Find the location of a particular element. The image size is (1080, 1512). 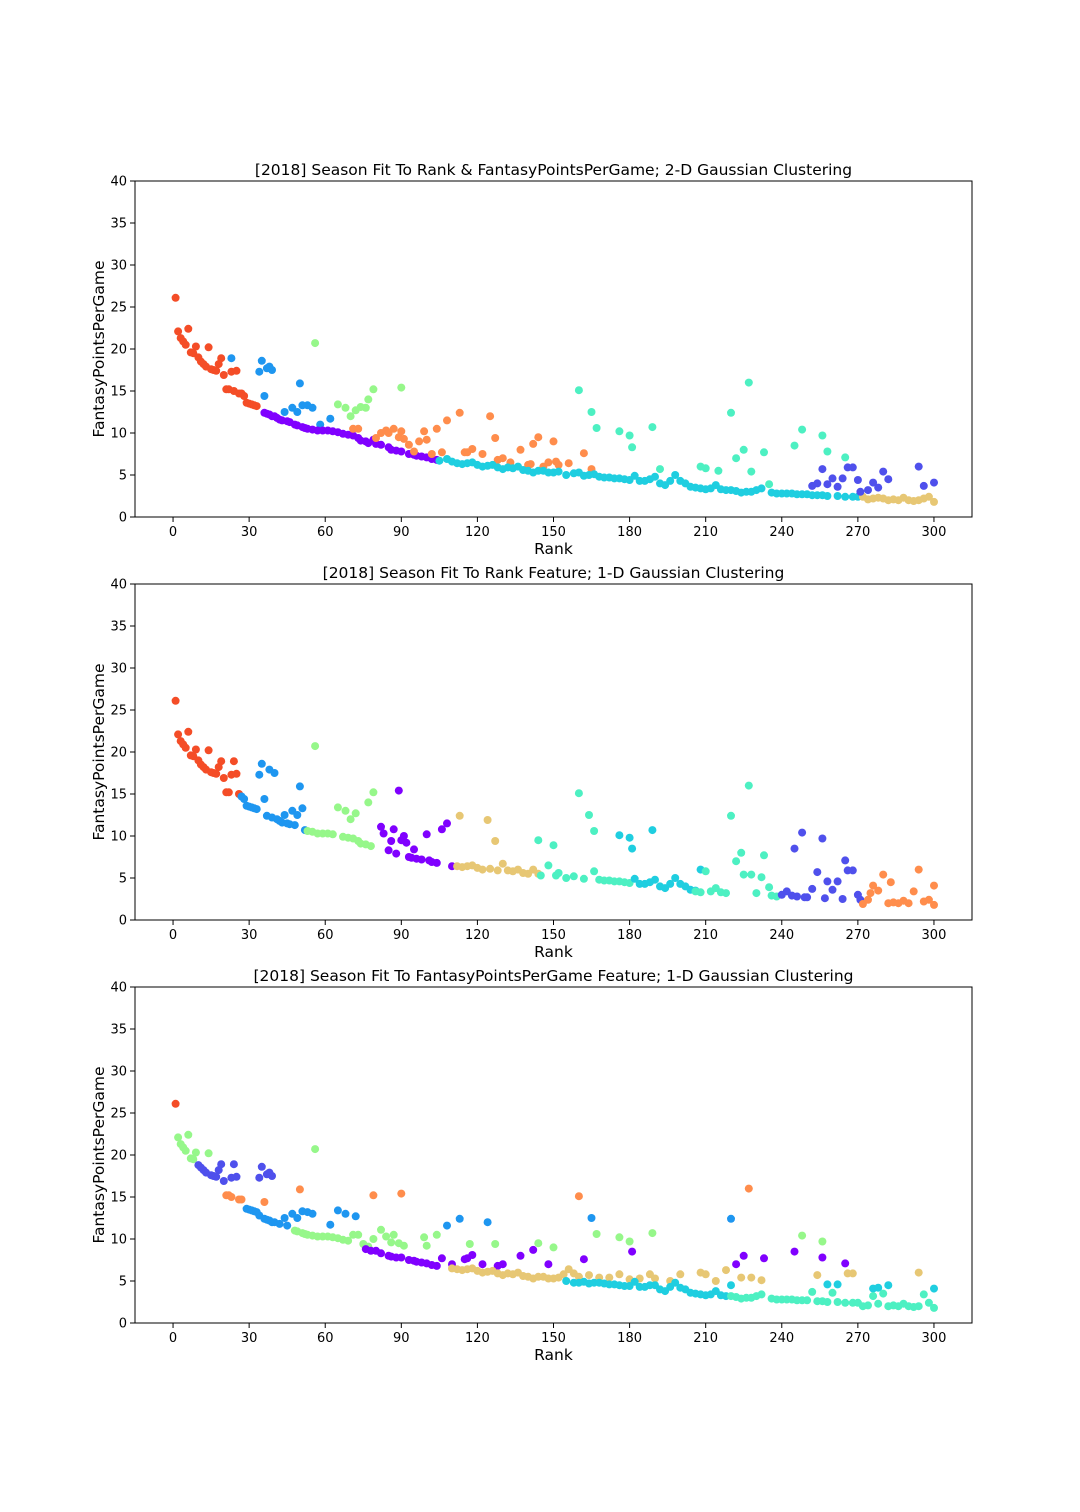

x-tick-label: 0 is located at coordinates (173, 532).